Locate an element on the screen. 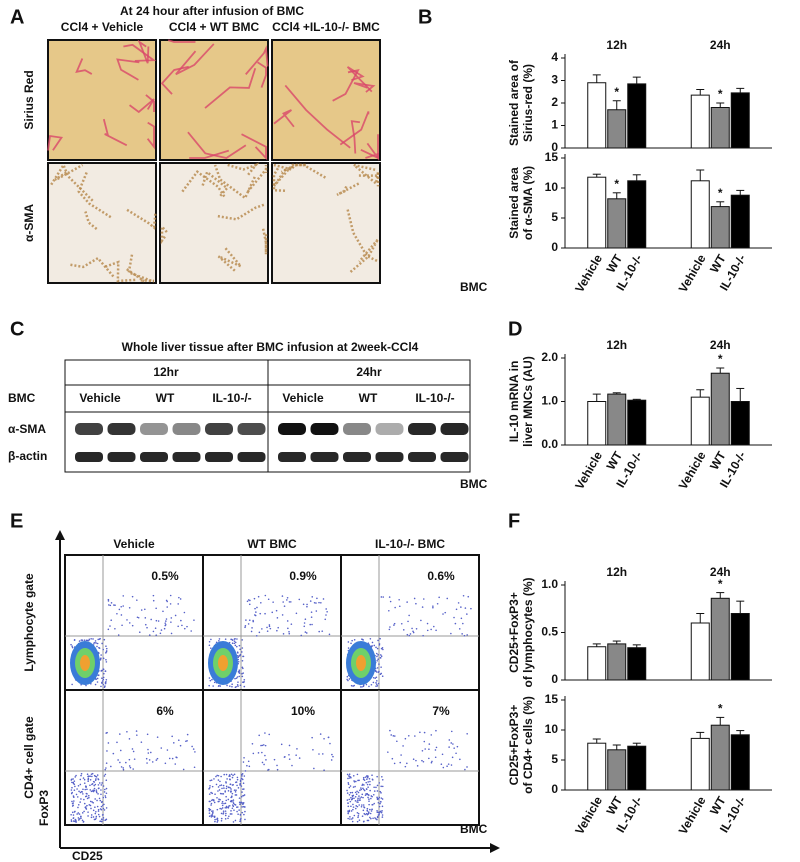 This screenshot has width=800, height=862. row-label: α-SMA is located at coordinates (29, 223).